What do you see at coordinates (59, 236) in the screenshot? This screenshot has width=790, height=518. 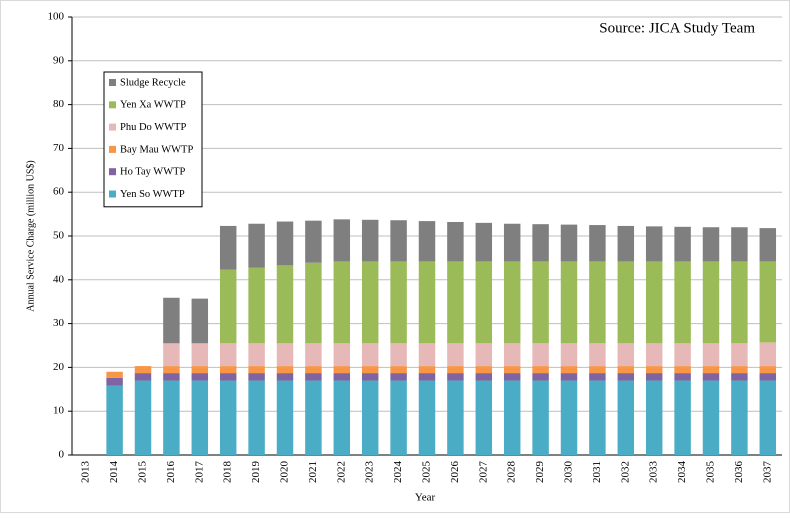 I see `y-tick-label: 50` at bounding box center [59, 236].